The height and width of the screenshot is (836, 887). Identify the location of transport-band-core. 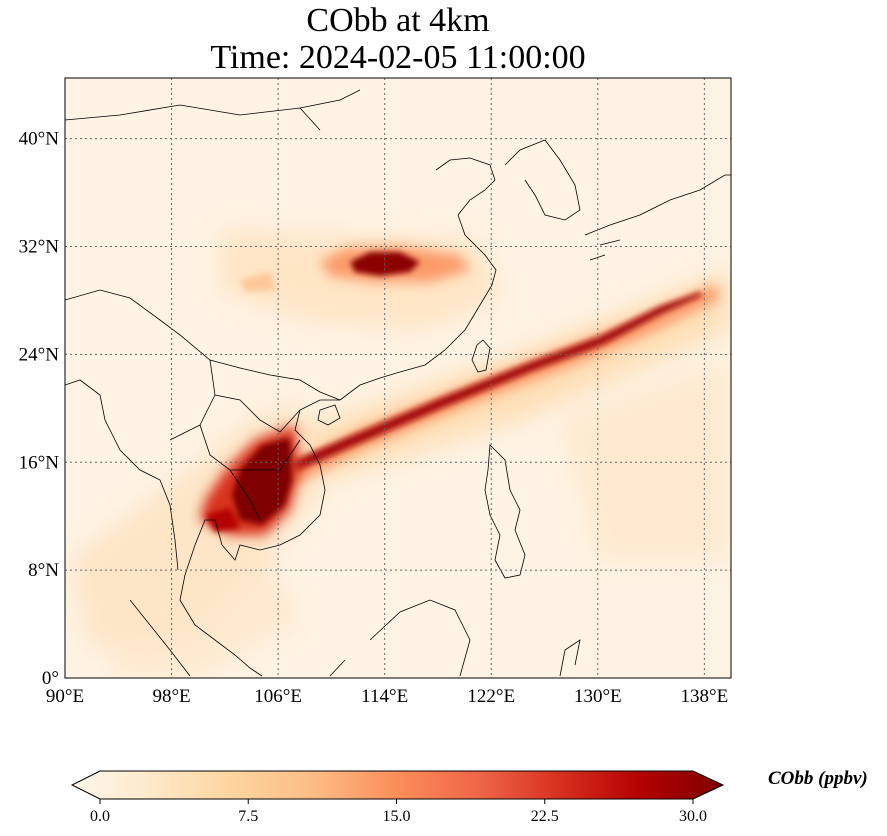
(496, 382).